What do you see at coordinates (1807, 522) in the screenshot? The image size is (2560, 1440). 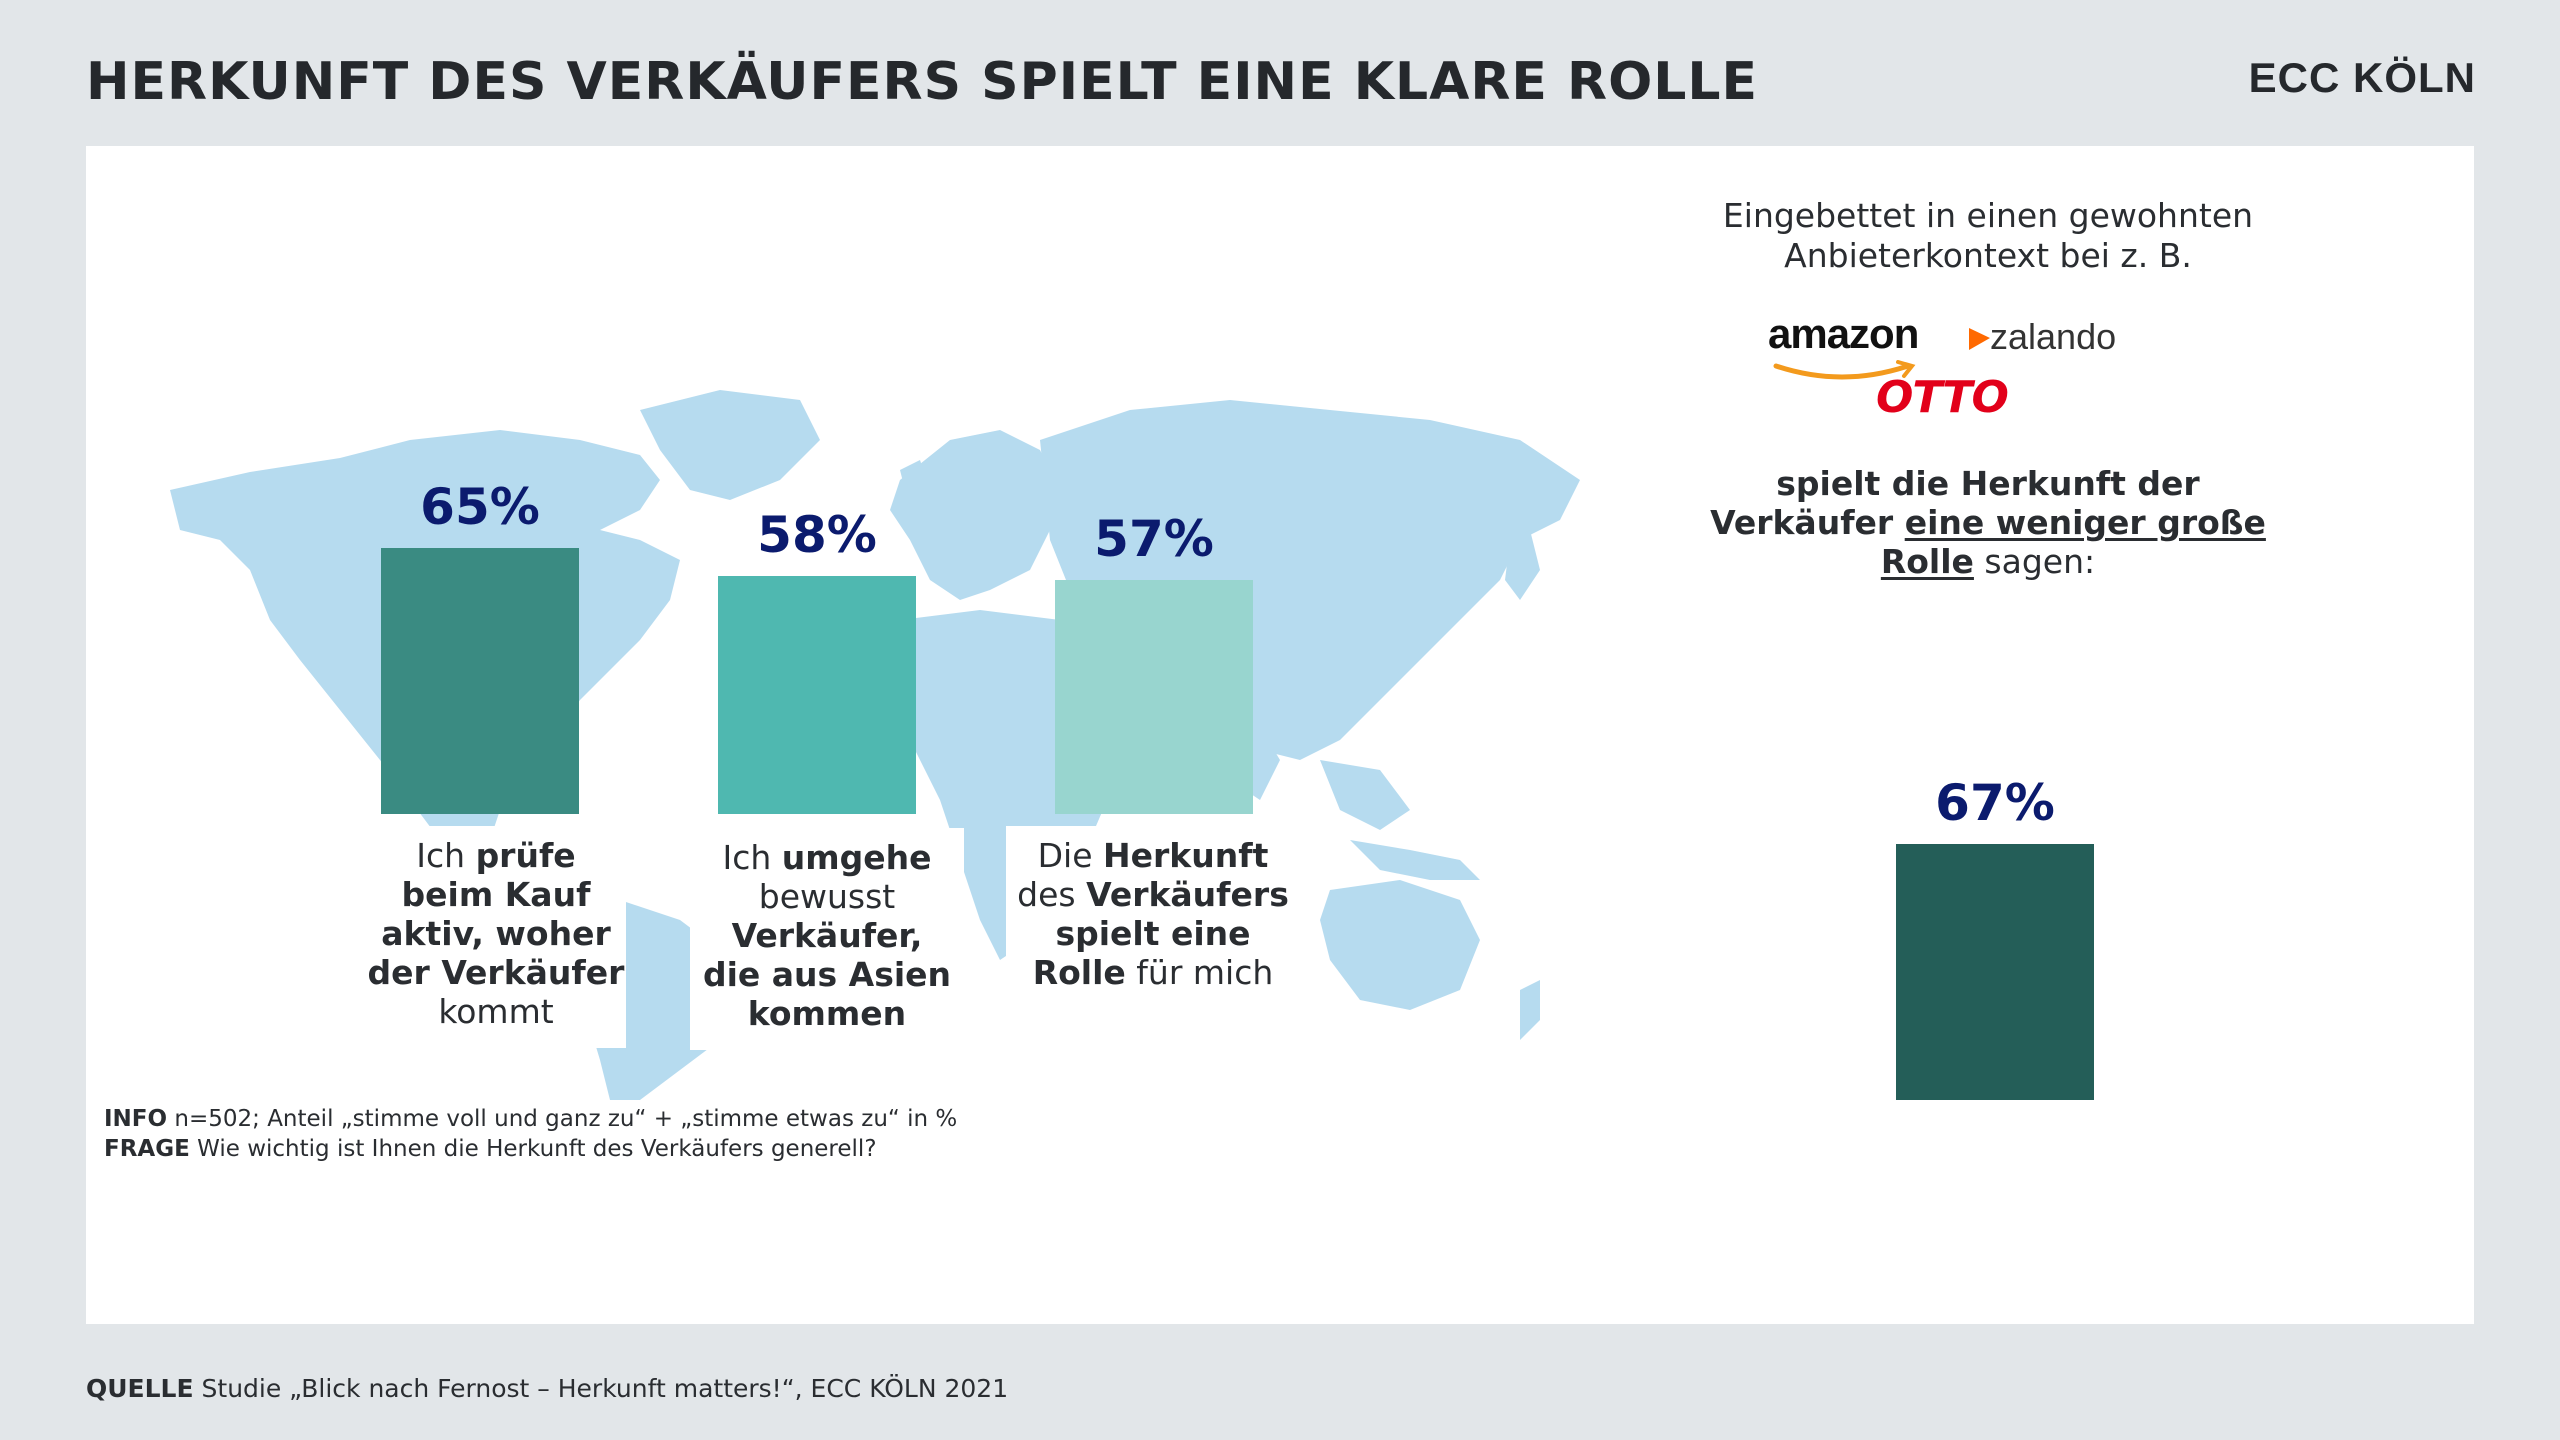 I see `statement-line-2a: Verkäufer` at bounding box center [1807, 522].